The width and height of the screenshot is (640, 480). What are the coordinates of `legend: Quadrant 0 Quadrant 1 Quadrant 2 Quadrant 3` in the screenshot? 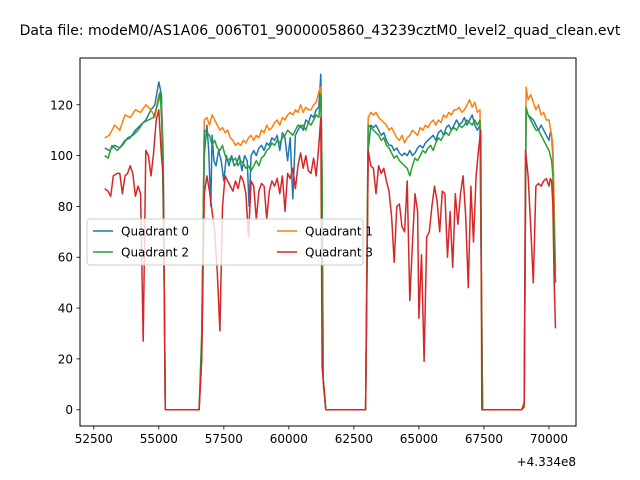 It's located at (229, 242).